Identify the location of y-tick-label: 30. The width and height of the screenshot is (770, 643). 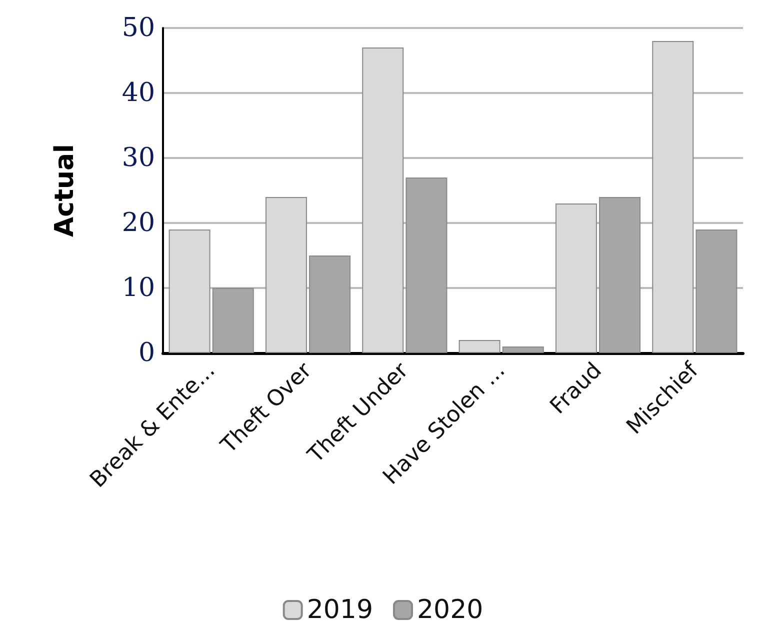
(138, 158).